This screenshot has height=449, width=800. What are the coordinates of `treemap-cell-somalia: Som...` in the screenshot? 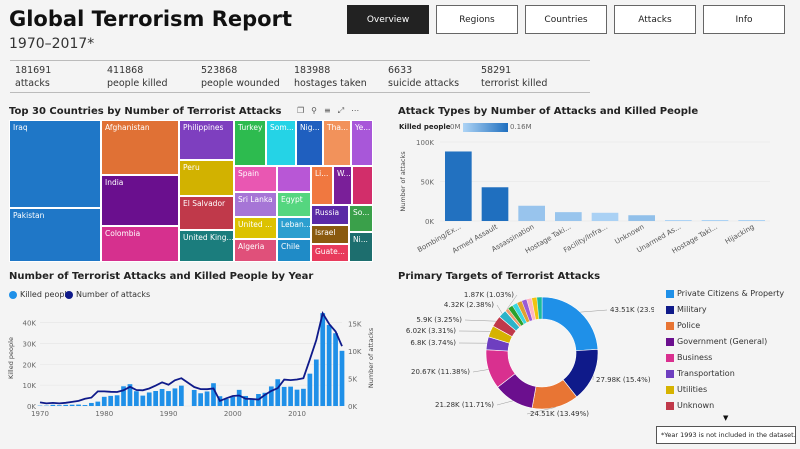 It's located at (281, 143).